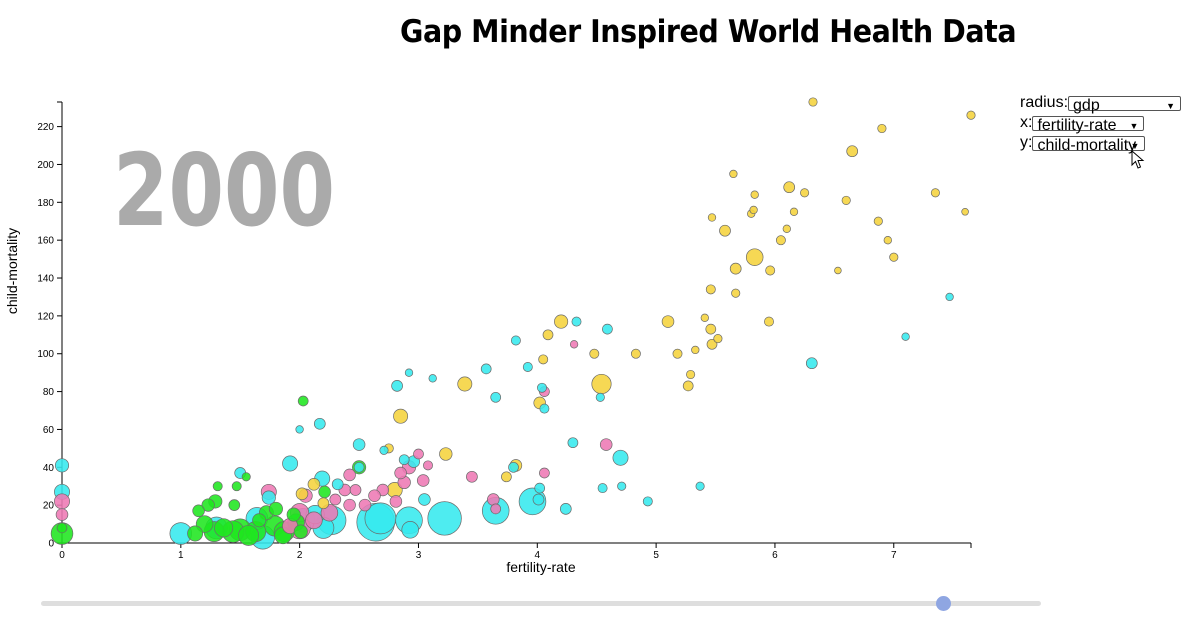 The width and height of the screenshot is (1203, 617). What do you see at coordinates (541, 603) in the screenshot?
I see `year-slider` at bounding box center [541, 603].